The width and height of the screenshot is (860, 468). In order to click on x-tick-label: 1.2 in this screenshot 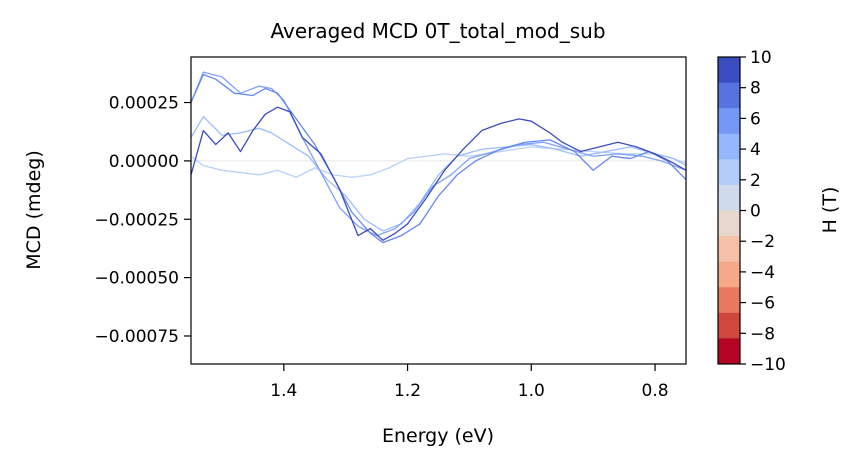, I will do `click(407, 391)`.